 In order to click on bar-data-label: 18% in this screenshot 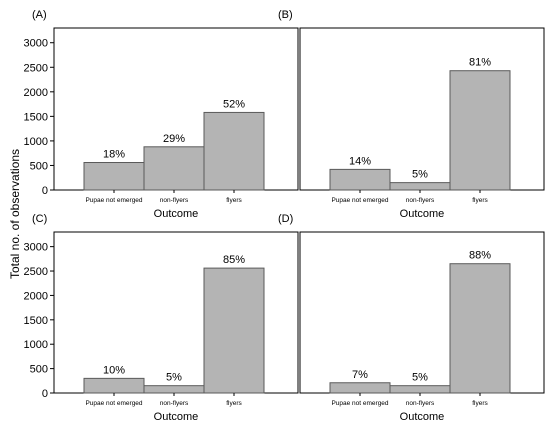, I will do `click(114, 155)`.